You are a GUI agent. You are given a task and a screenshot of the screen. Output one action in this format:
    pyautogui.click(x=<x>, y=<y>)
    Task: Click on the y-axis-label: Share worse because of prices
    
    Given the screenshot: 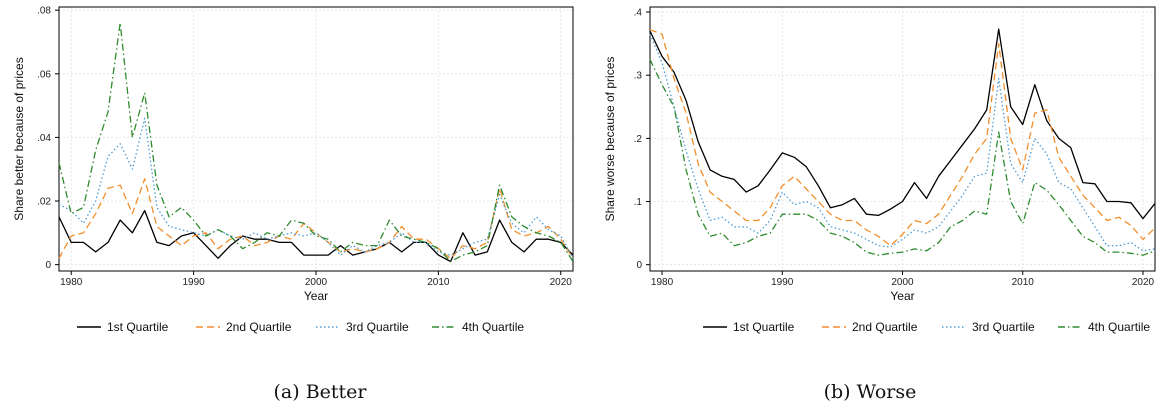 What is the action you would take?
    pyautogui.click(x=610, y=139)
    